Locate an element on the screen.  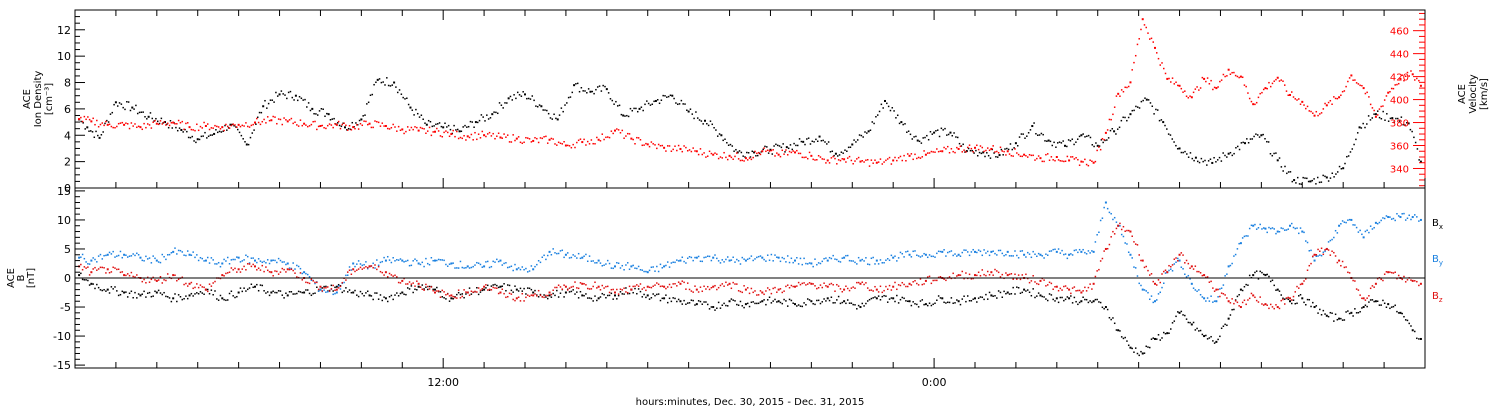
bz-point is located at coordinates (1375, 283).